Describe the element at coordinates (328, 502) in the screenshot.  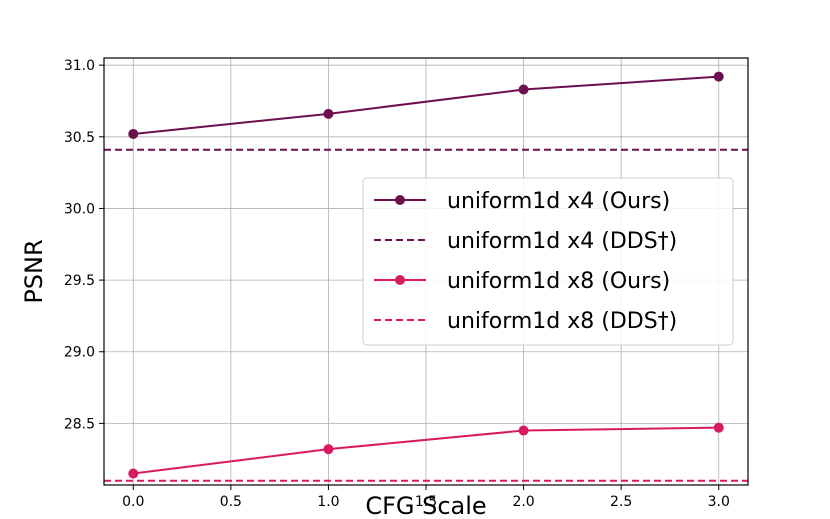
I see `x-tick-label: 1.0` at that location.